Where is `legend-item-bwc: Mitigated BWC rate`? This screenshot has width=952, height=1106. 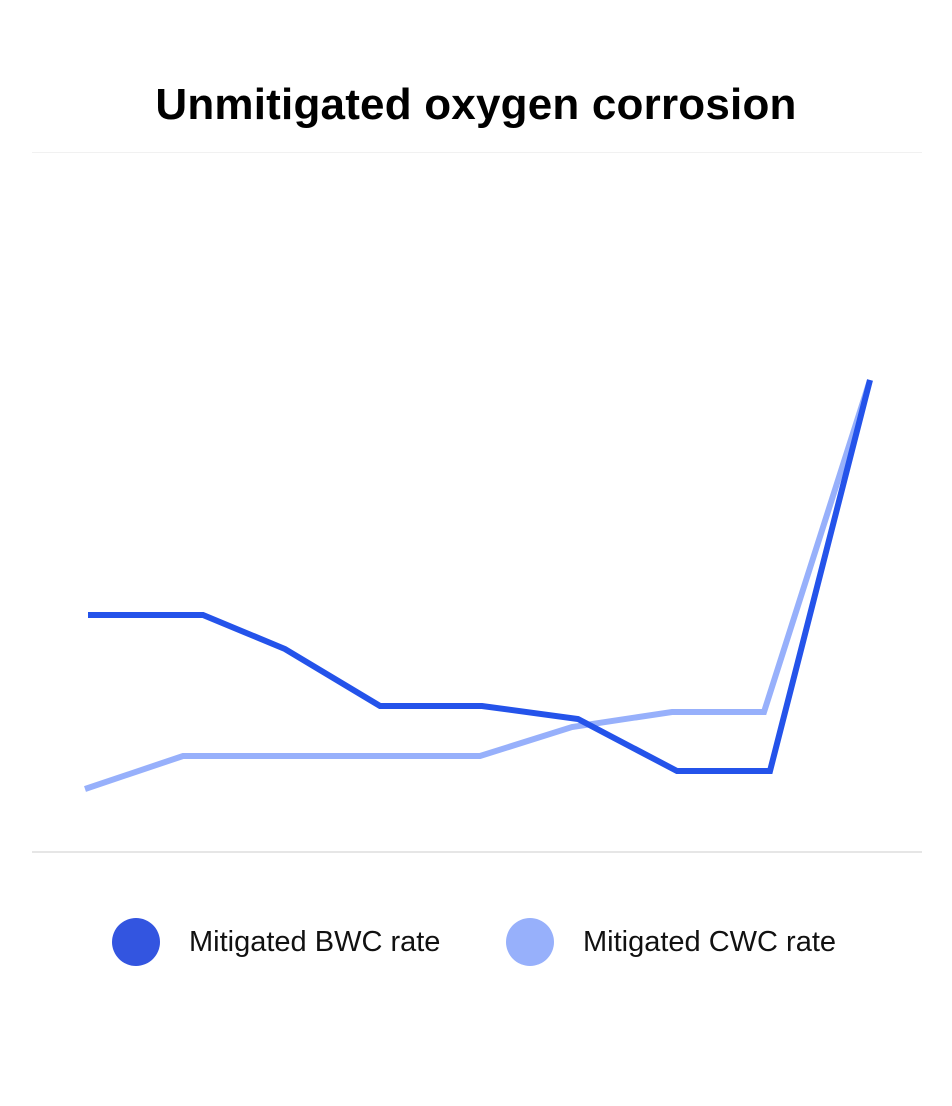 legend-item-bwc: Mitigated BWC rate is located at coordinates (276, 942).